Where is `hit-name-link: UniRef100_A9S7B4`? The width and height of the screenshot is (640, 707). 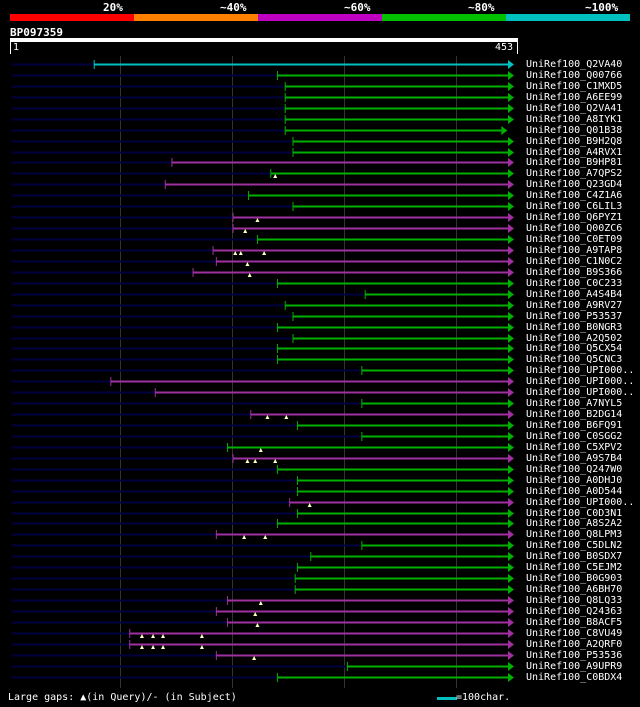
hit-name-link: UniRef100_A9S7B4 is located at coordinates (574, 458).